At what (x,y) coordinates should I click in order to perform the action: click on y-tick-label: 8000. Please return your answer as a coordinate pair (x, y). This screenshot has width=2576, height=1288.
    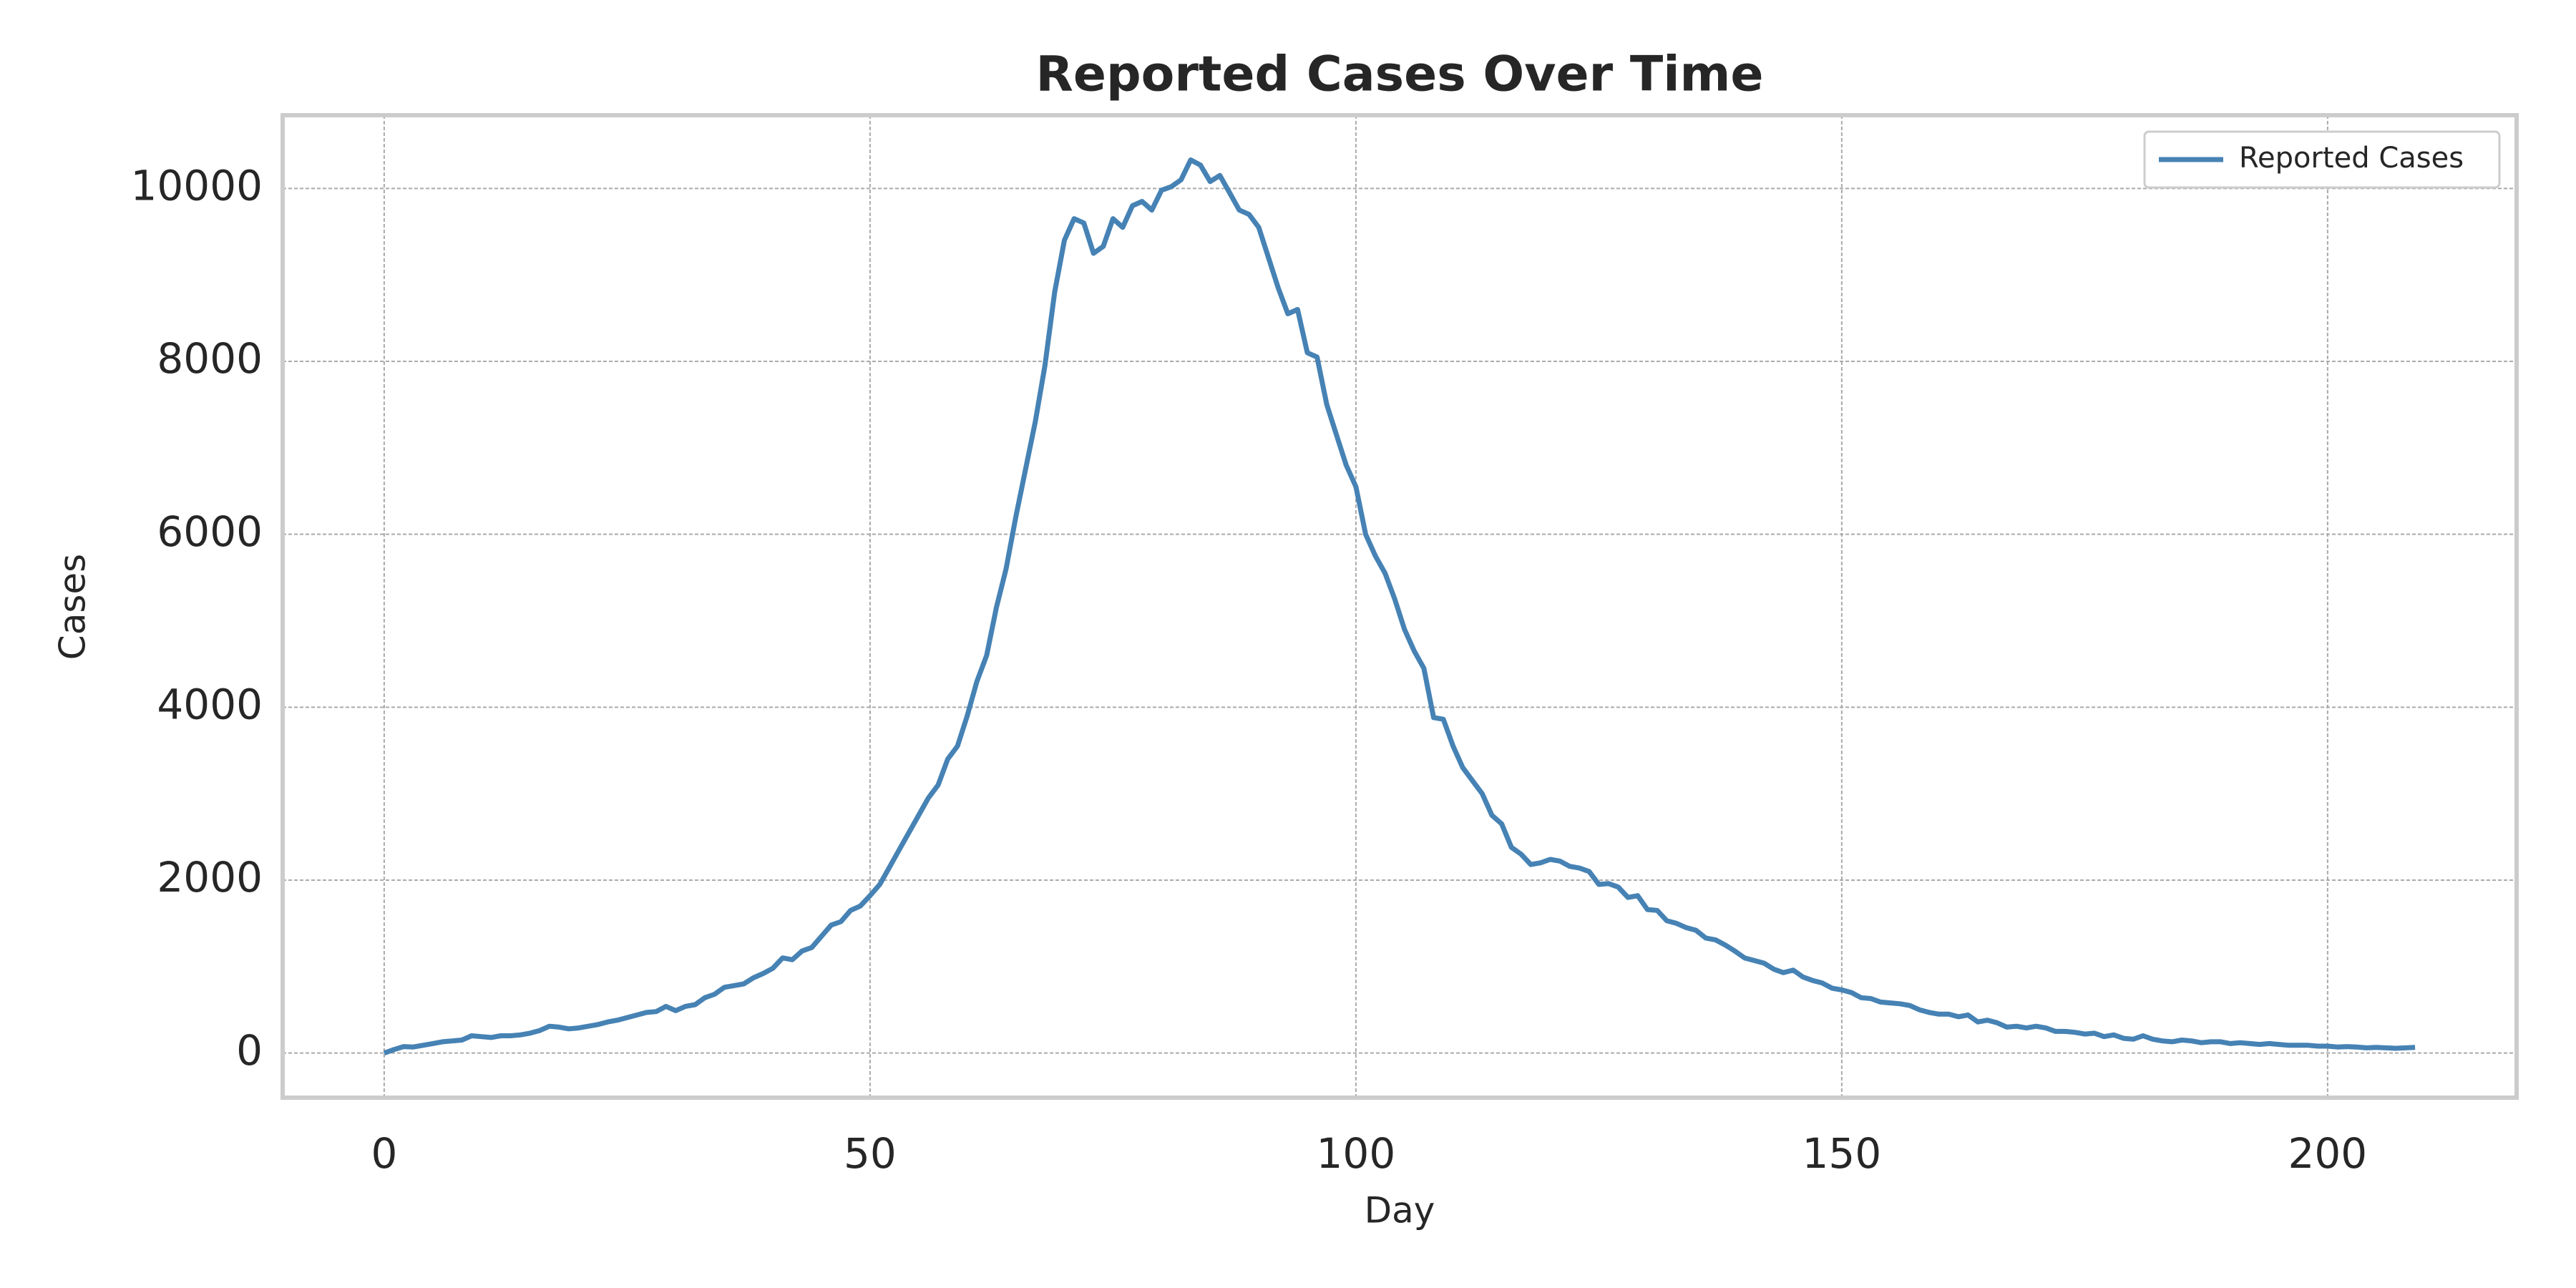
    Looking at the image, I should click on (210, 358).